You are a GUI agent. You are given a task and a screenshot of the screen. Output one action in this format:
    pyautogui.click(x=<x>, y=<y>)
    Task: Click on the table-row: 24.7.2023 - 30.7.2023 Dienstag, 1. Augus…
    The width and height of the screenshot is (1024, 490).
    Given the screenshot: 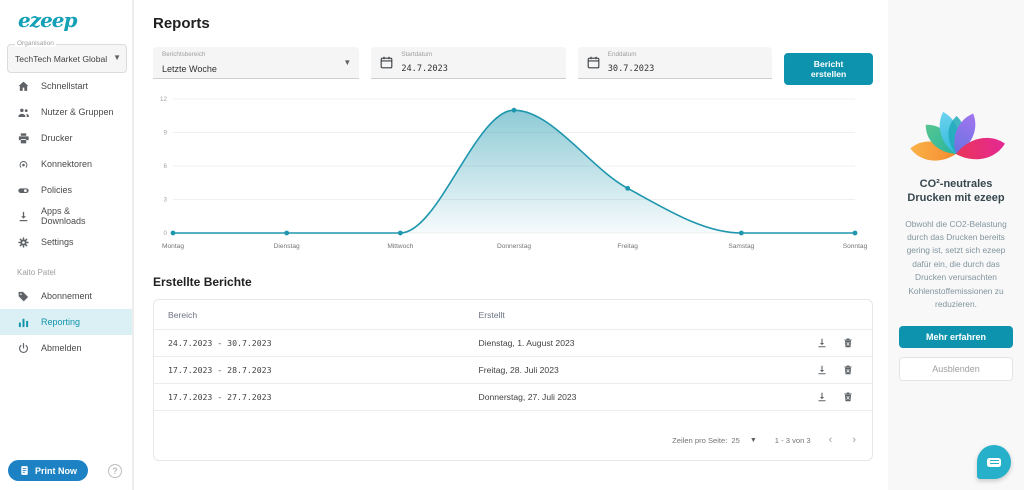 What is the action you would take?
    pyautogui.click(x=513, y=343)
    